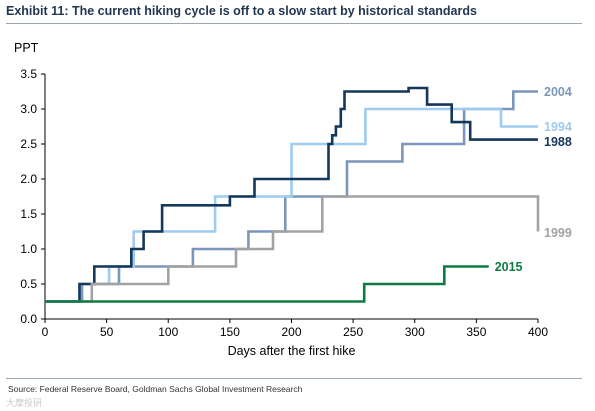  I want to click on x-tick-label: 200, so click(291, 332).